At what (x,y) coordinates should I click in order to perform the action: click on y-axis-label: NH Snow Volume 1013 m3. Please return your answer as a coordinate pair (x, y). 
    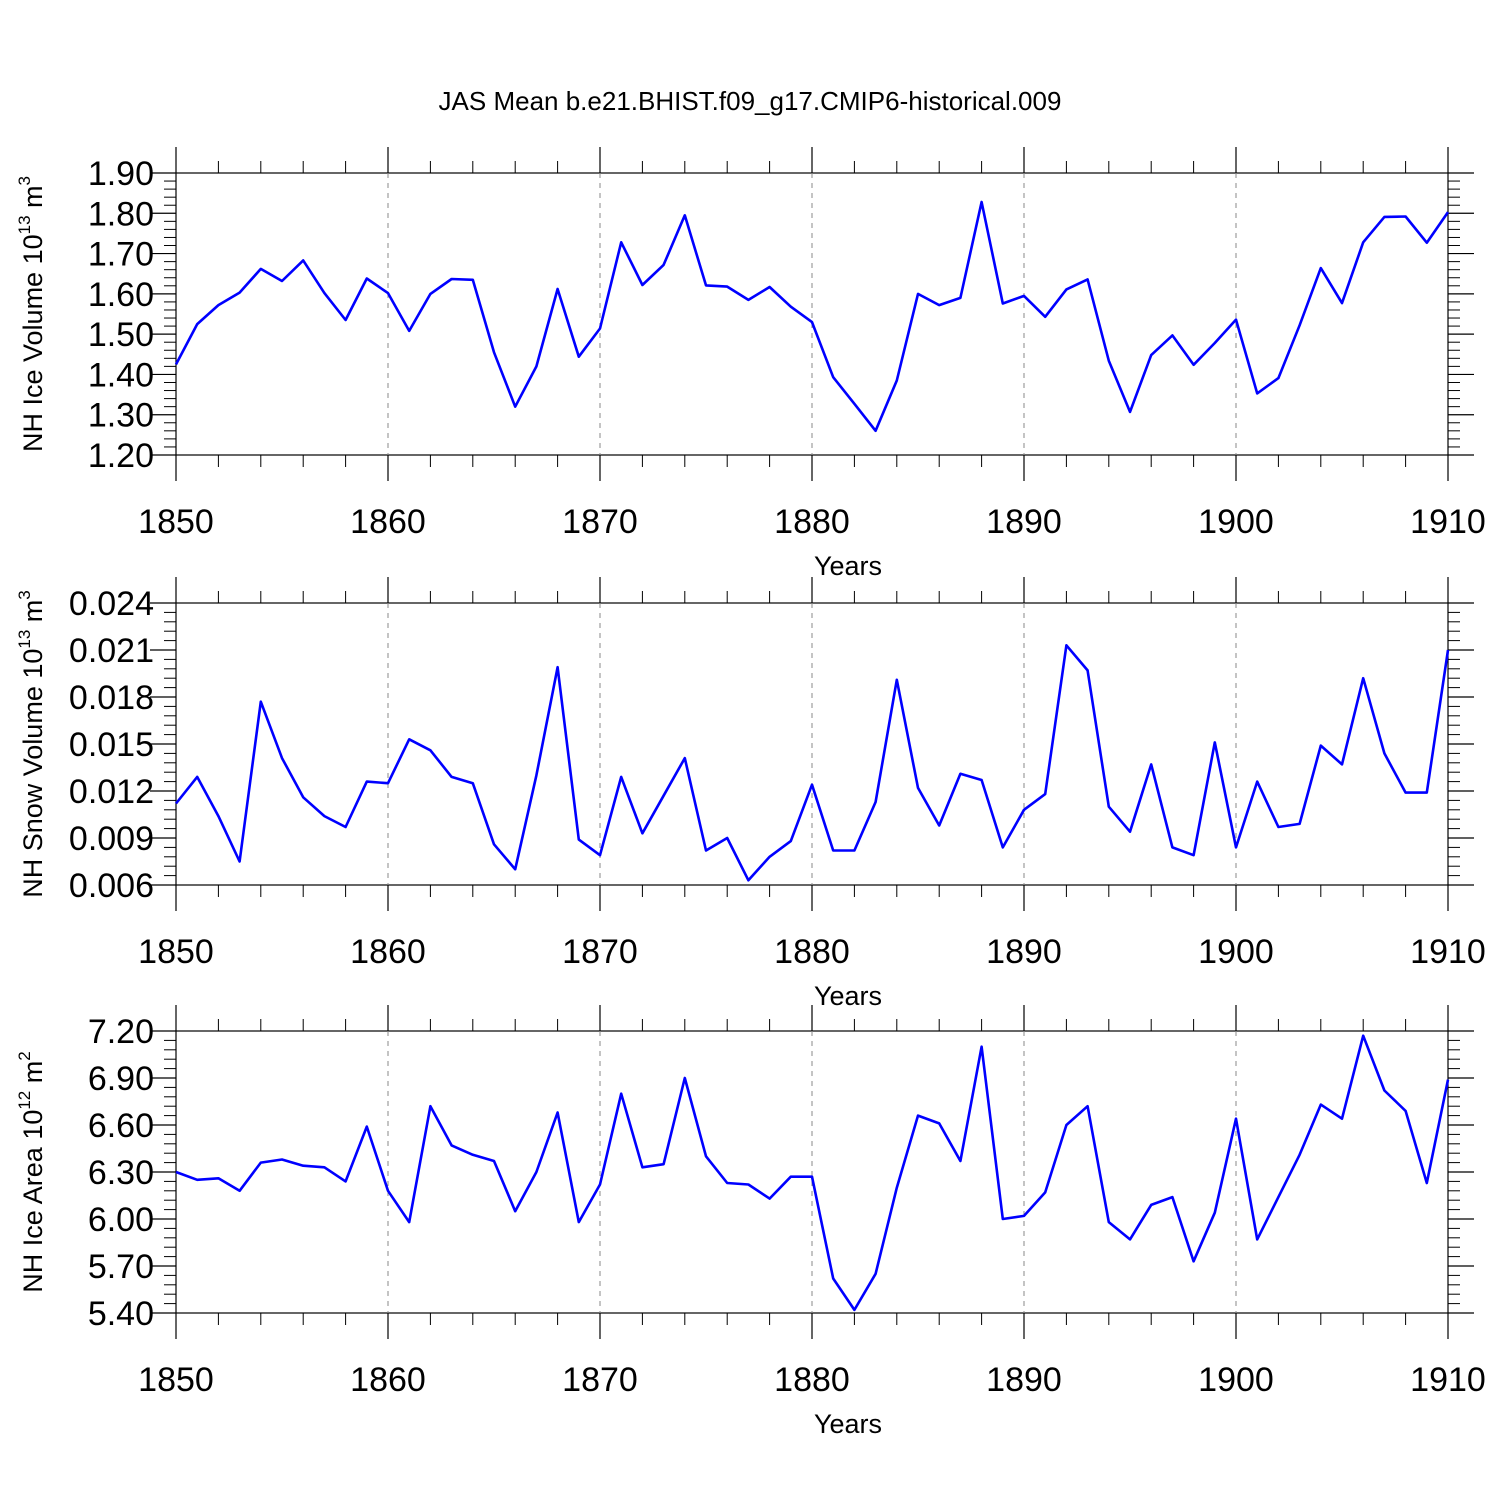
    Looking at the image, I should click on (31, 744).